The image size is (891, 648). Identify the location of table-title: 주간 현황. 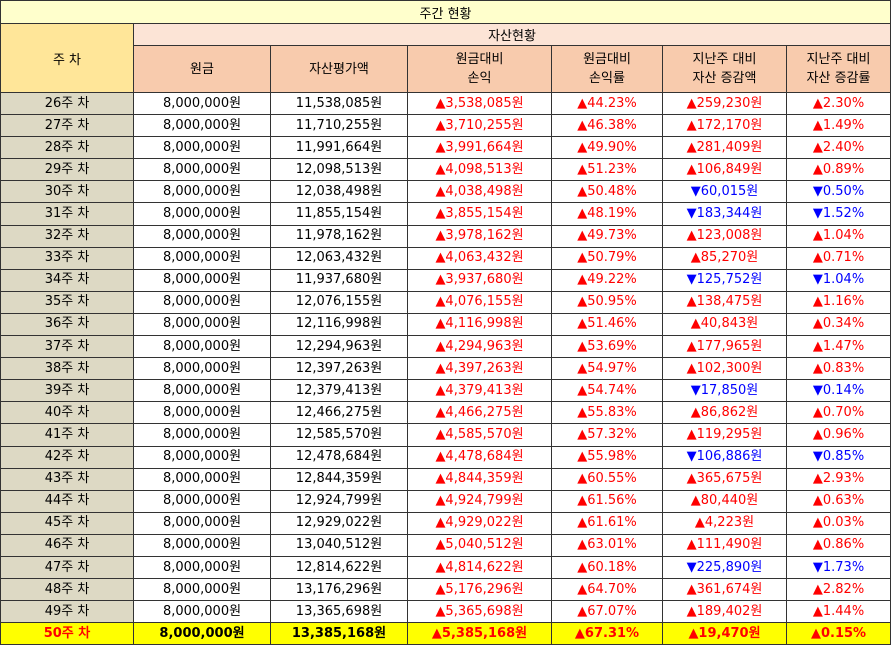
(445, 12).